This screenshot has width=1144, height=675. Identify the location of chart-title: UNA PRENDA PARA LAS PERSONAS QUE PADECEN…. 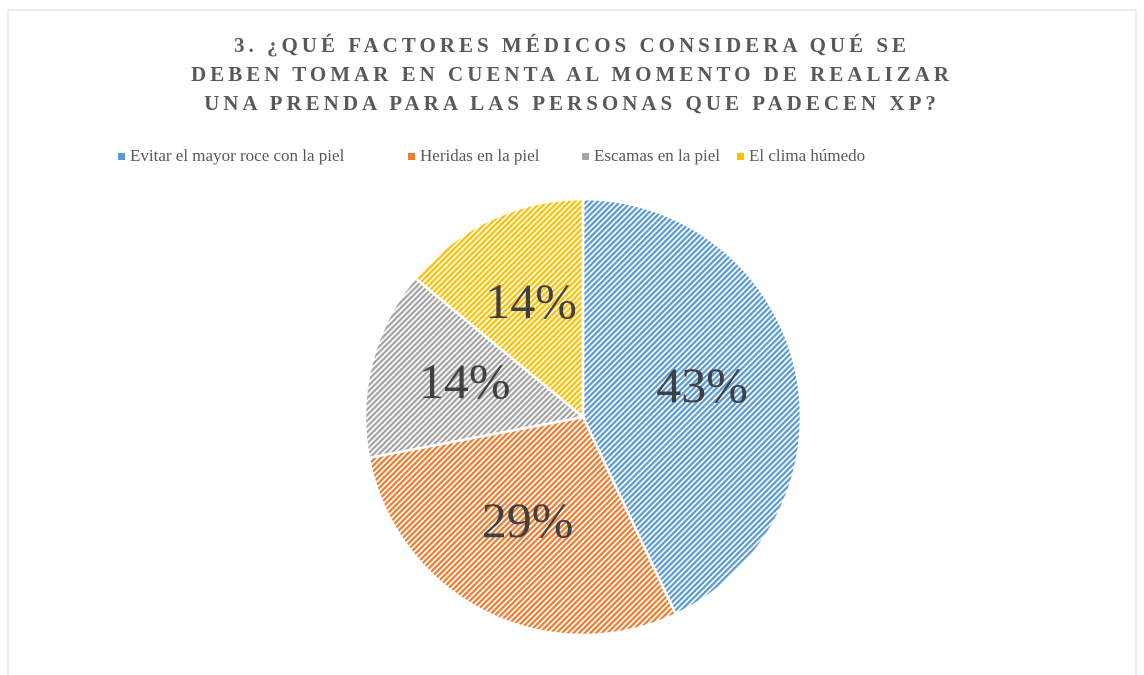
(572, 103).